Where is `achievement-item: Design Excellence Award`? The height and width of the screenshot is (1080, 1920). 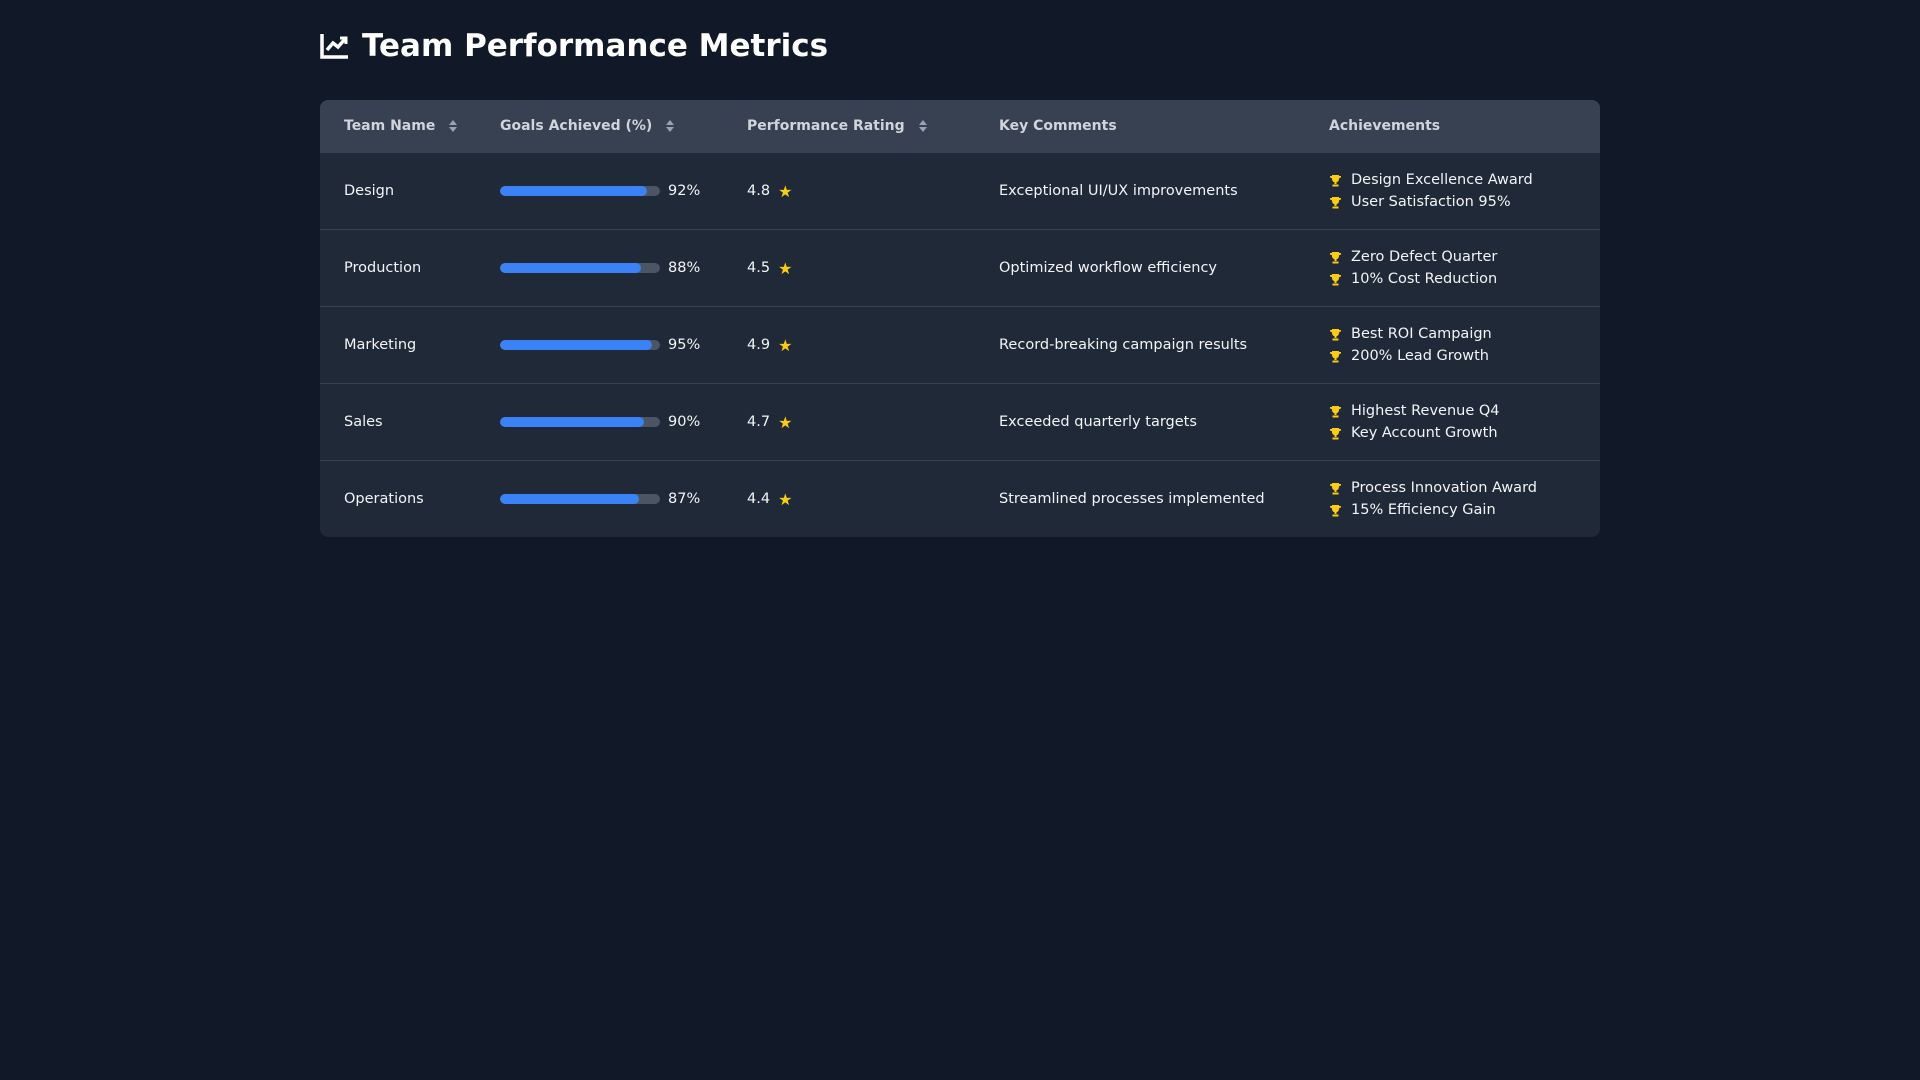
achievement-item: Design Excellence Award is located at coordinates (1464, 180).